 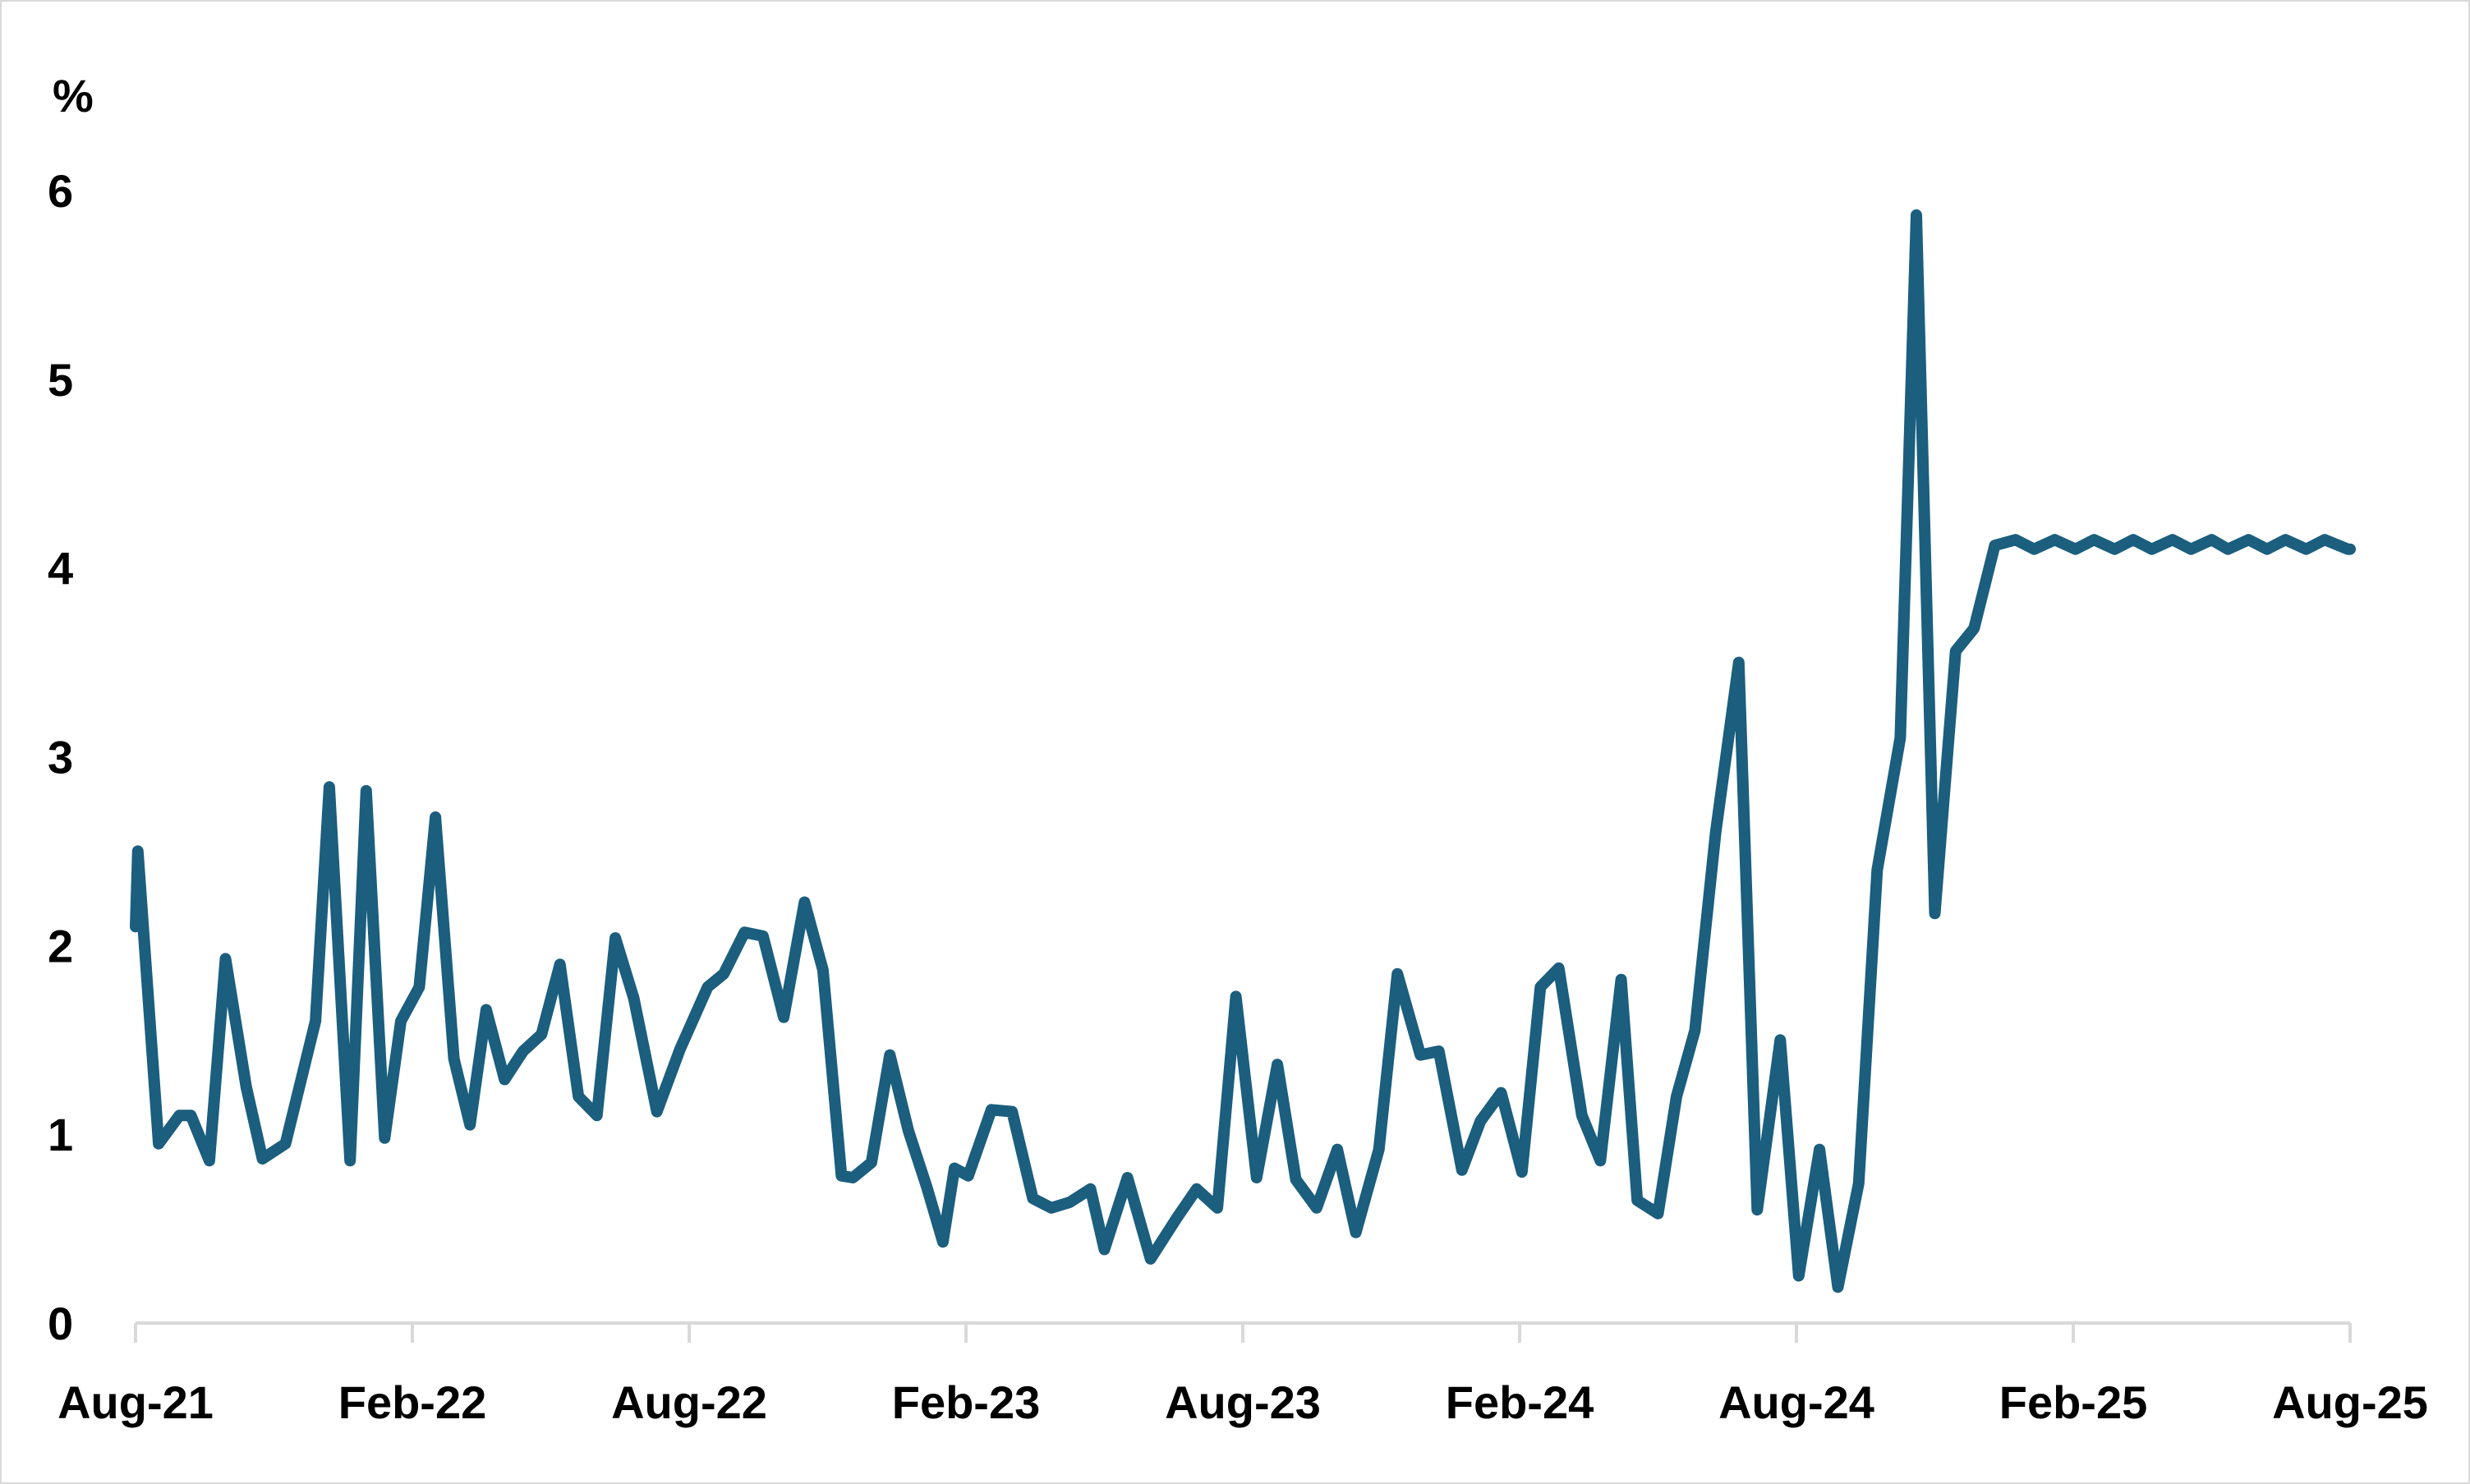 What do you see at coordinates (2350, 1402) in the screenshot?
I see `x-tick-label: Aug-25` at bounding box center [2350, 1402].